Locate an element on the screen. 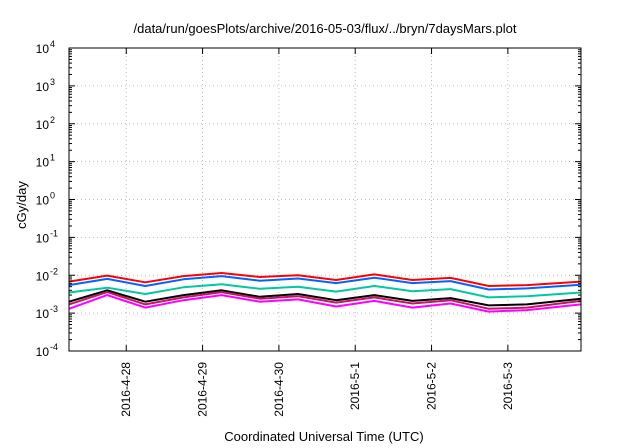 This screenshot has width=640, height=448. x-tick-label: 2016-5-2 is located at coordinates (432, 386).